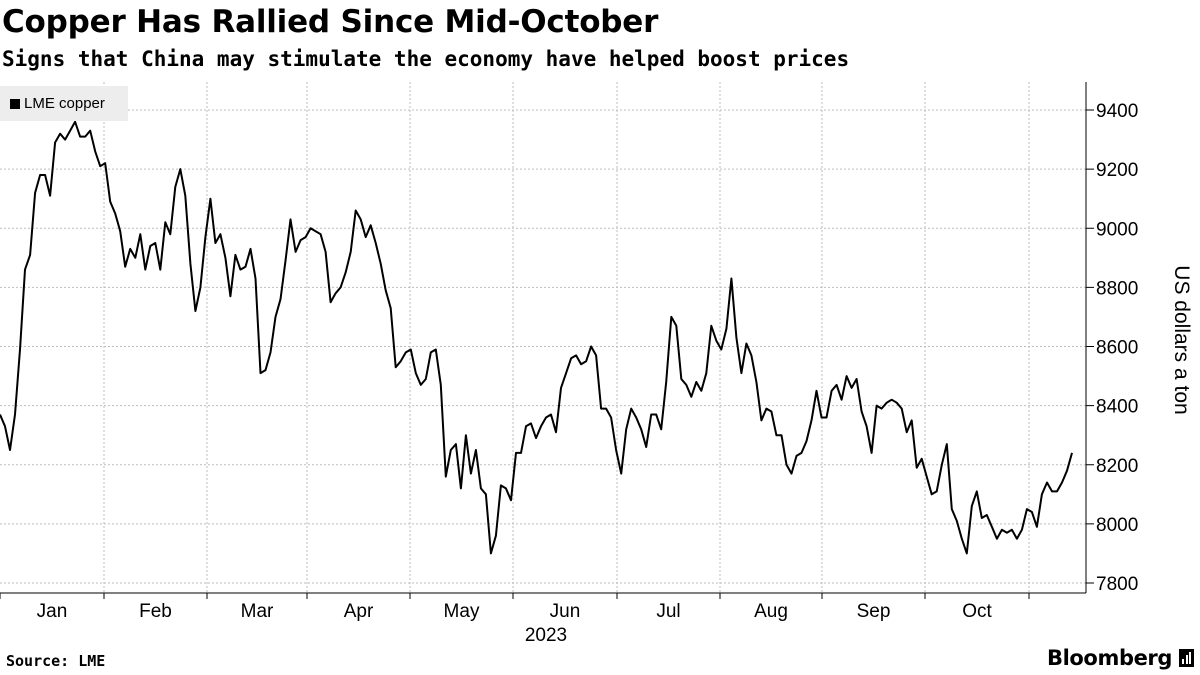 This screenshot has height=675, width=1200. What do you see at coordinates (257, 611) in the screenshot?
I see `x-tick-label-mar: Mar` at bounding box center [257, 611].